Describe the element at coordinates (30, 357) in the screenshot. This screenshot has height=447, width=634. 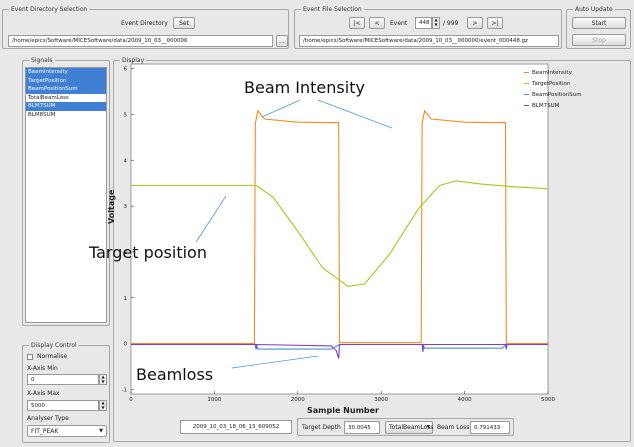
I see `normalise-checkbox` at that location.